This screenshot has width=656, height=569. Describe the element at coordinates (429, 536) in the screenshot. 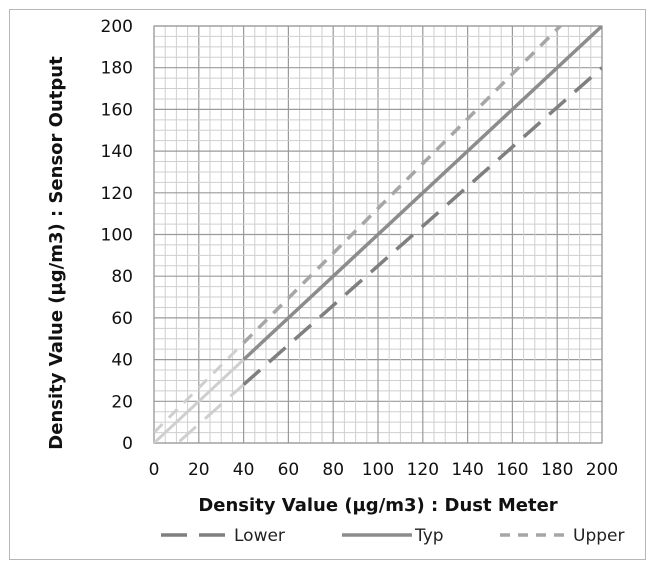

I see `legend-label: Typ` at that location.